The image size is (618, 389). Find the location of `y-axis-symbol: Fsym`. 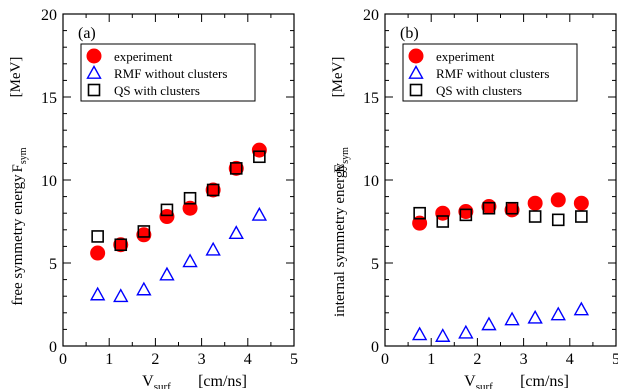

y-axis-symbol: Fsym is located at coordinates (19, 159).